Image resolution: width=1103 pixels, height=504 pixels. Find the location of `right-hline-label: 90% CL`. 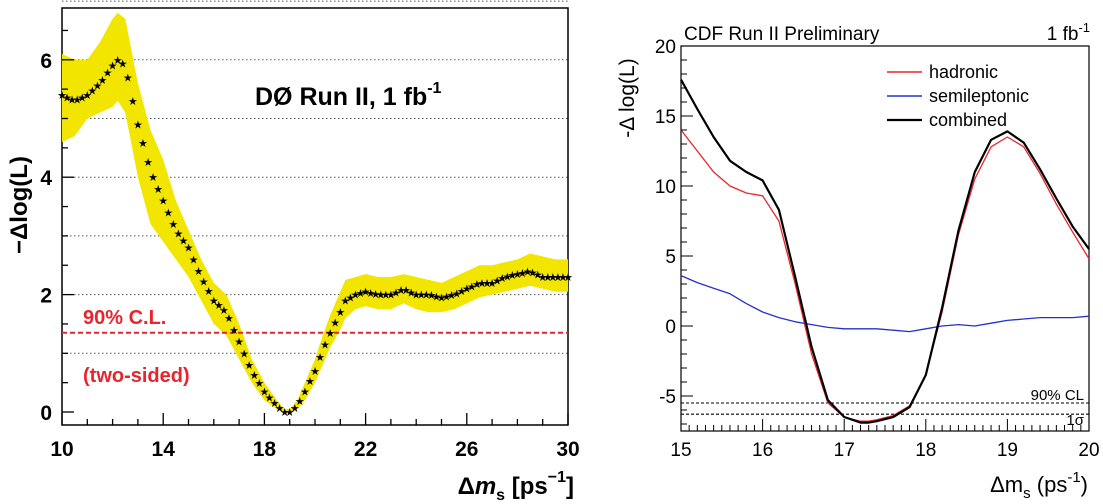

right-hline-label: 90% CL is located at coordinates (1057, 395).